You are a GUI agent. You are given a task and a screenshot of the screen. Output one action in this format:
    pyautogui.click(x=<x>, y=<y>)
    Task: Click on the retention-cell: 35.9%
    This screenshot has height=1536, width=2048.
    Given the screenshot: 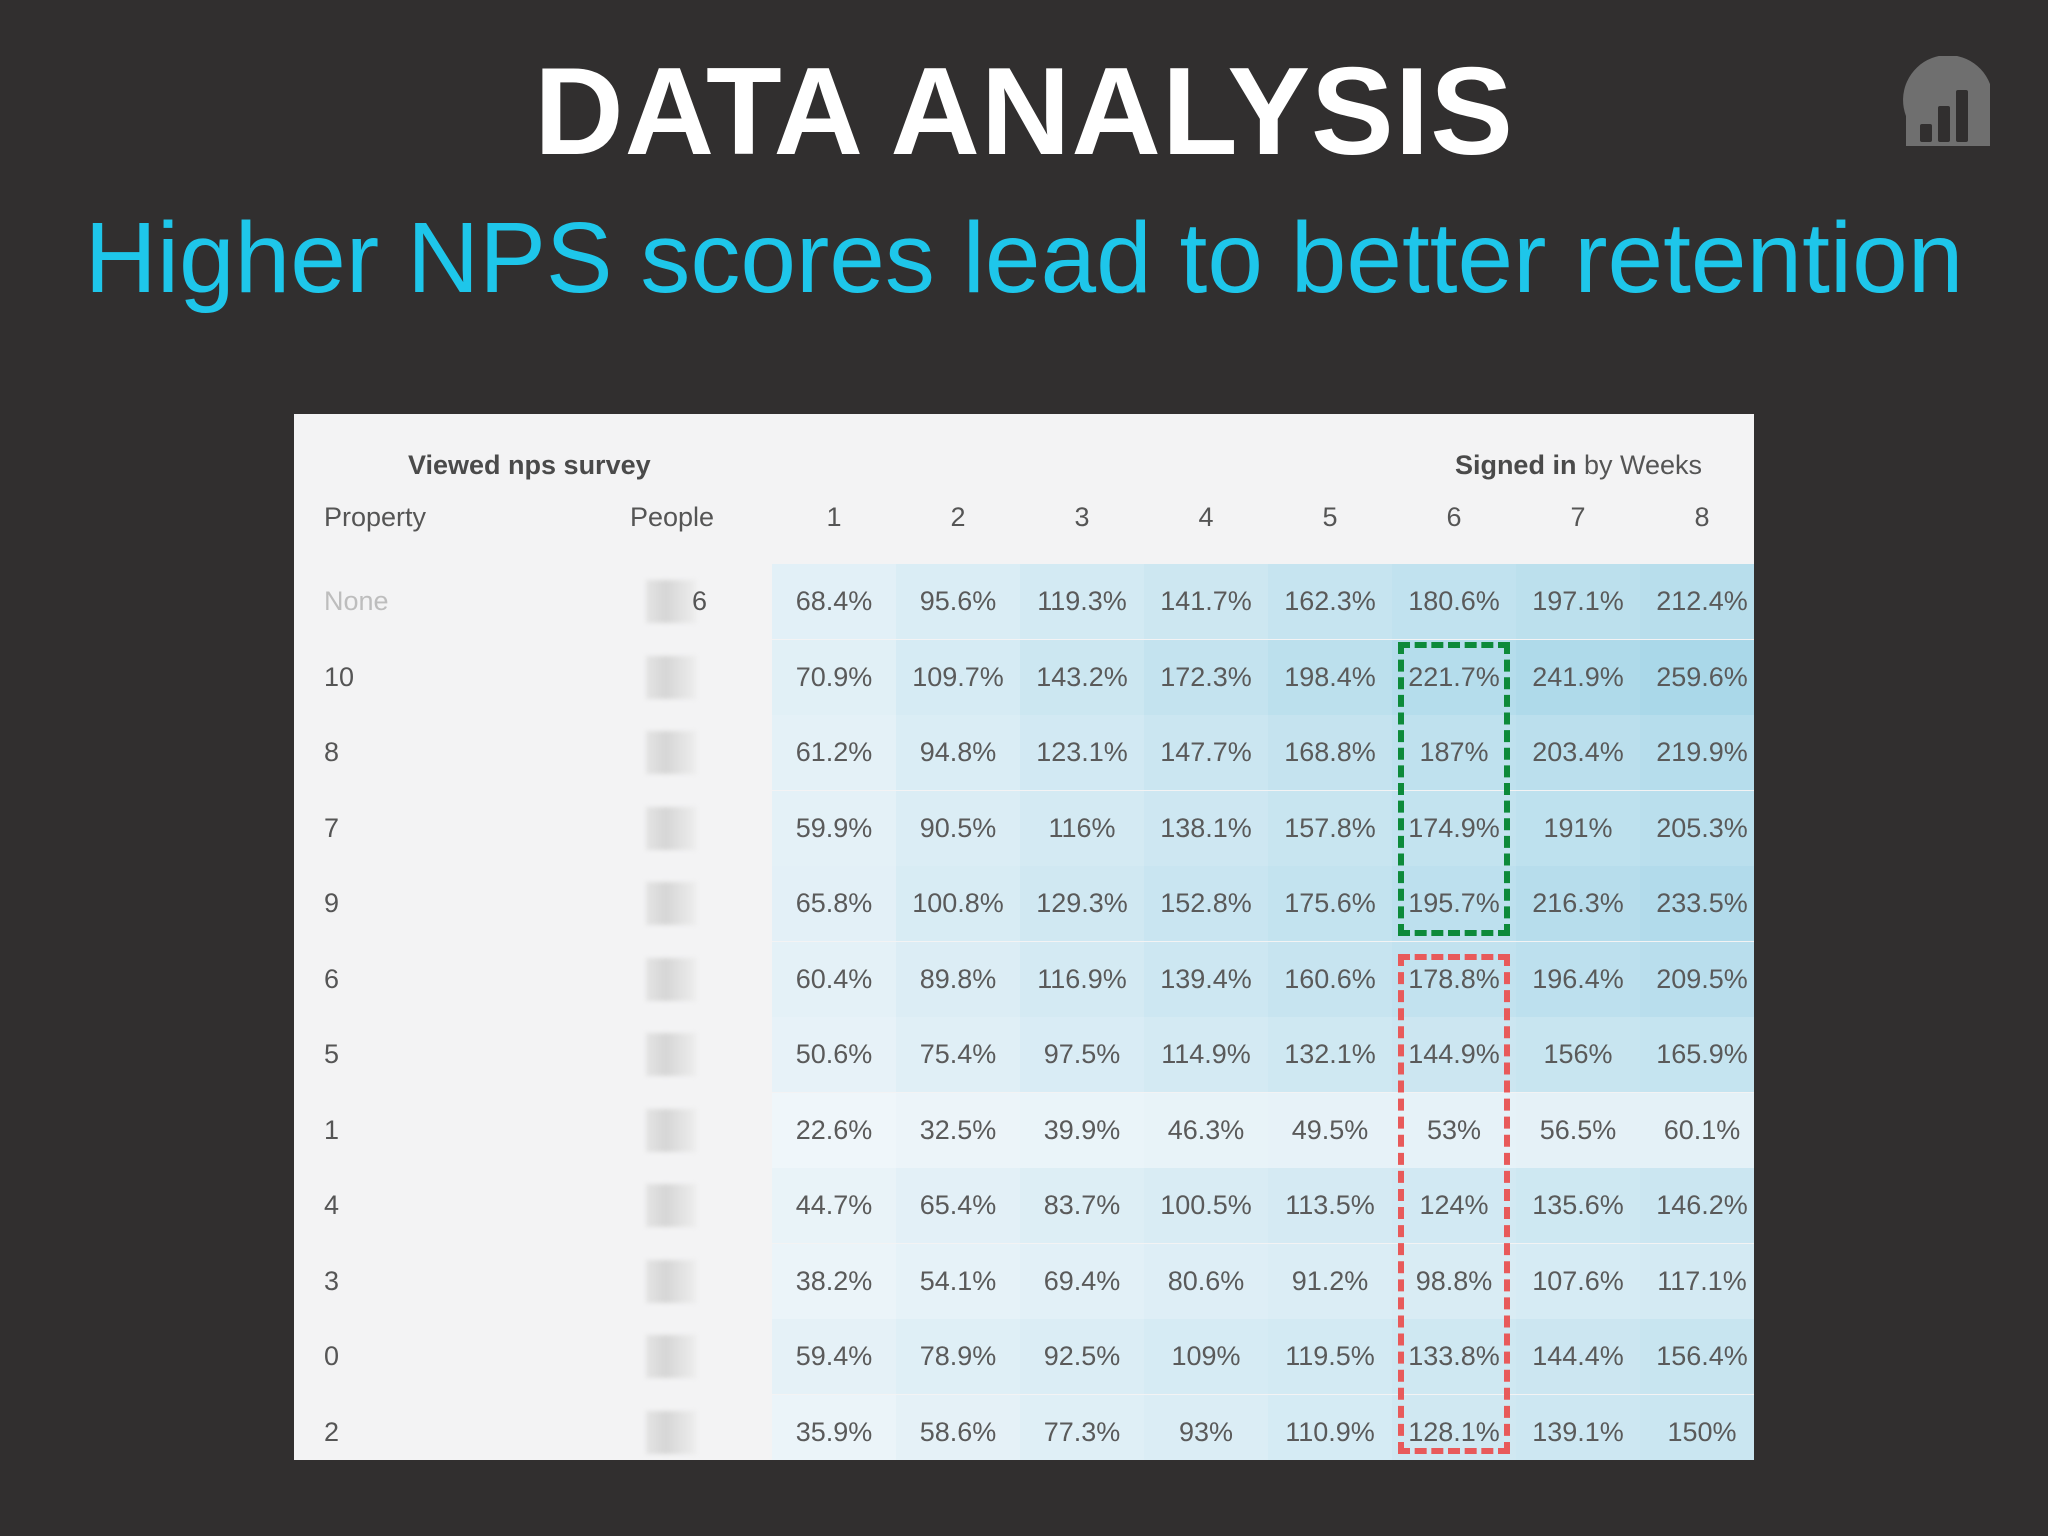 What is the action you would take?
    pyautogui.click(x=834, y=1427)
    